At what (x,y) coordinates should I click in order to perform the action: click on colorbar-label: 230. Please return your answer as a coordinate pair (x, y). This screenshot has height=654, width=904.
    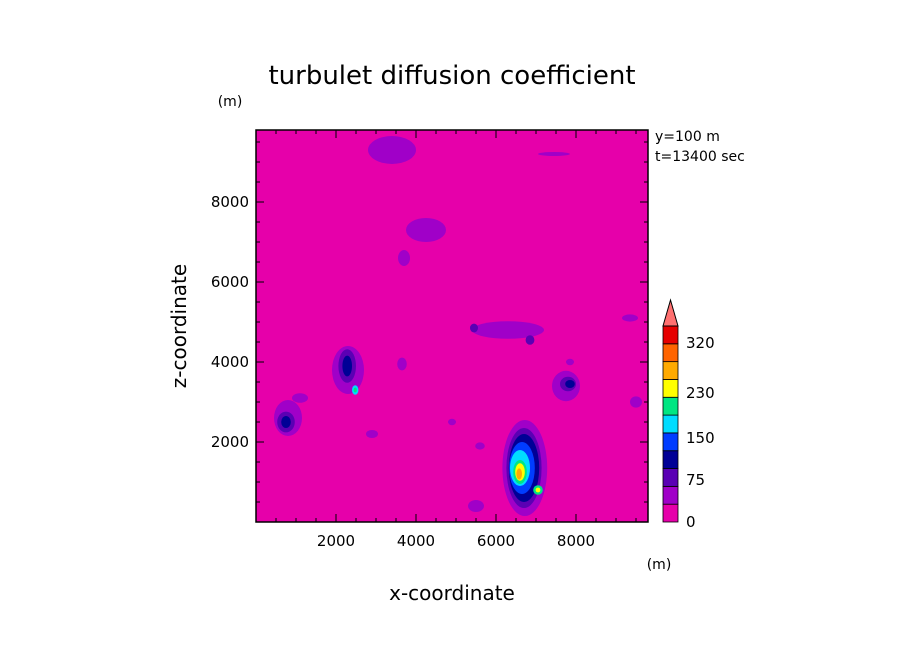
    Looking at the image, I should click on (700, 393).